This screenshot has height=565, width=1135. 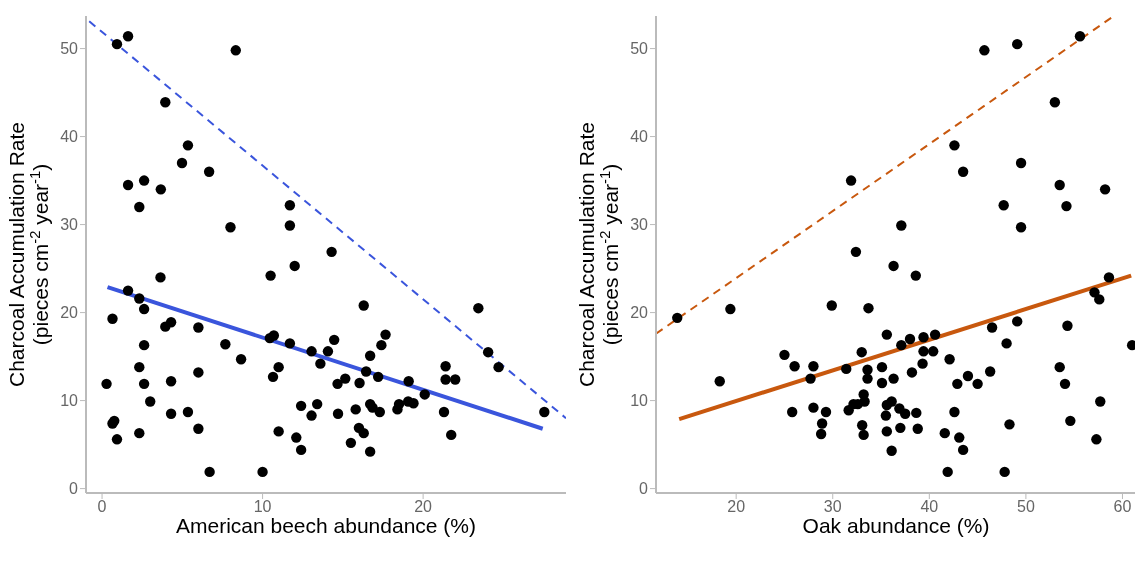 I want to click on x-tick-label: 40, so click(x=929, y=507).